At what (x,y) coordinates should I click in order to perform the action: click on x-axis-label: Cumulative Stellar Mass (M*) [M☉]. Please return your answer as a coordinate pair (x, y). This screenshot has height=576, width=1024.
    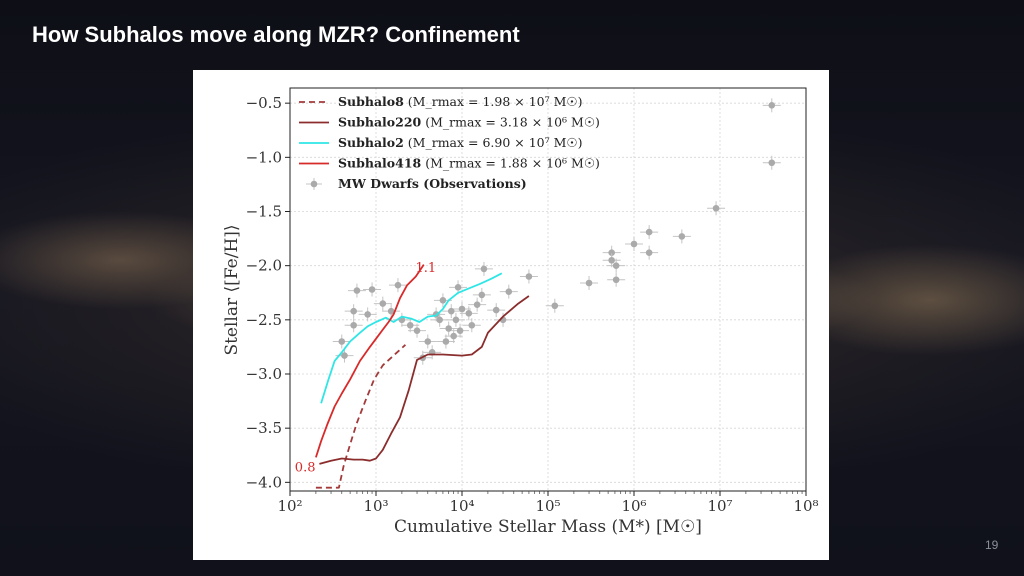
    Looking at the image, I should click on (548, 527).